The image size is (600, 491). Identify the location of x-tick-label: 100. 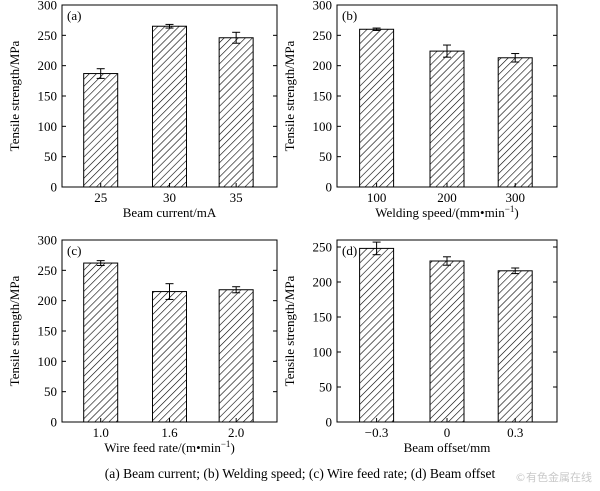
(377, 197).